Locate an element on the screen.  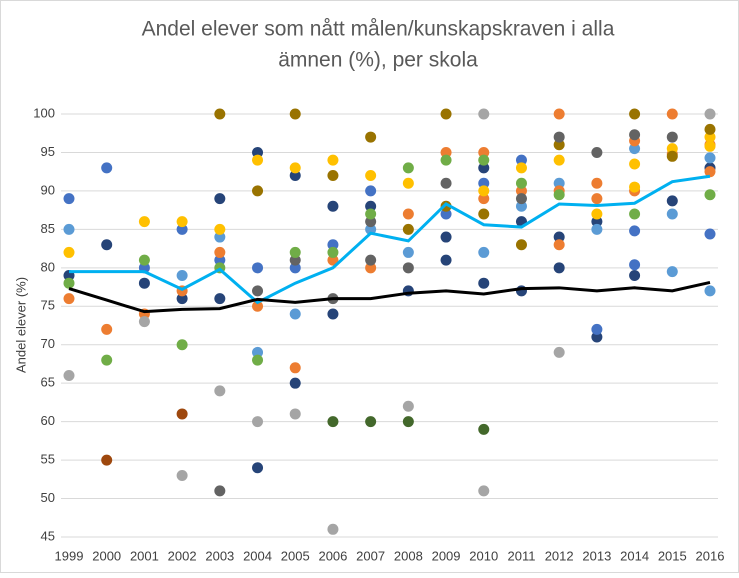
y-tick-label: 45 is located at coordinates (48, 535).